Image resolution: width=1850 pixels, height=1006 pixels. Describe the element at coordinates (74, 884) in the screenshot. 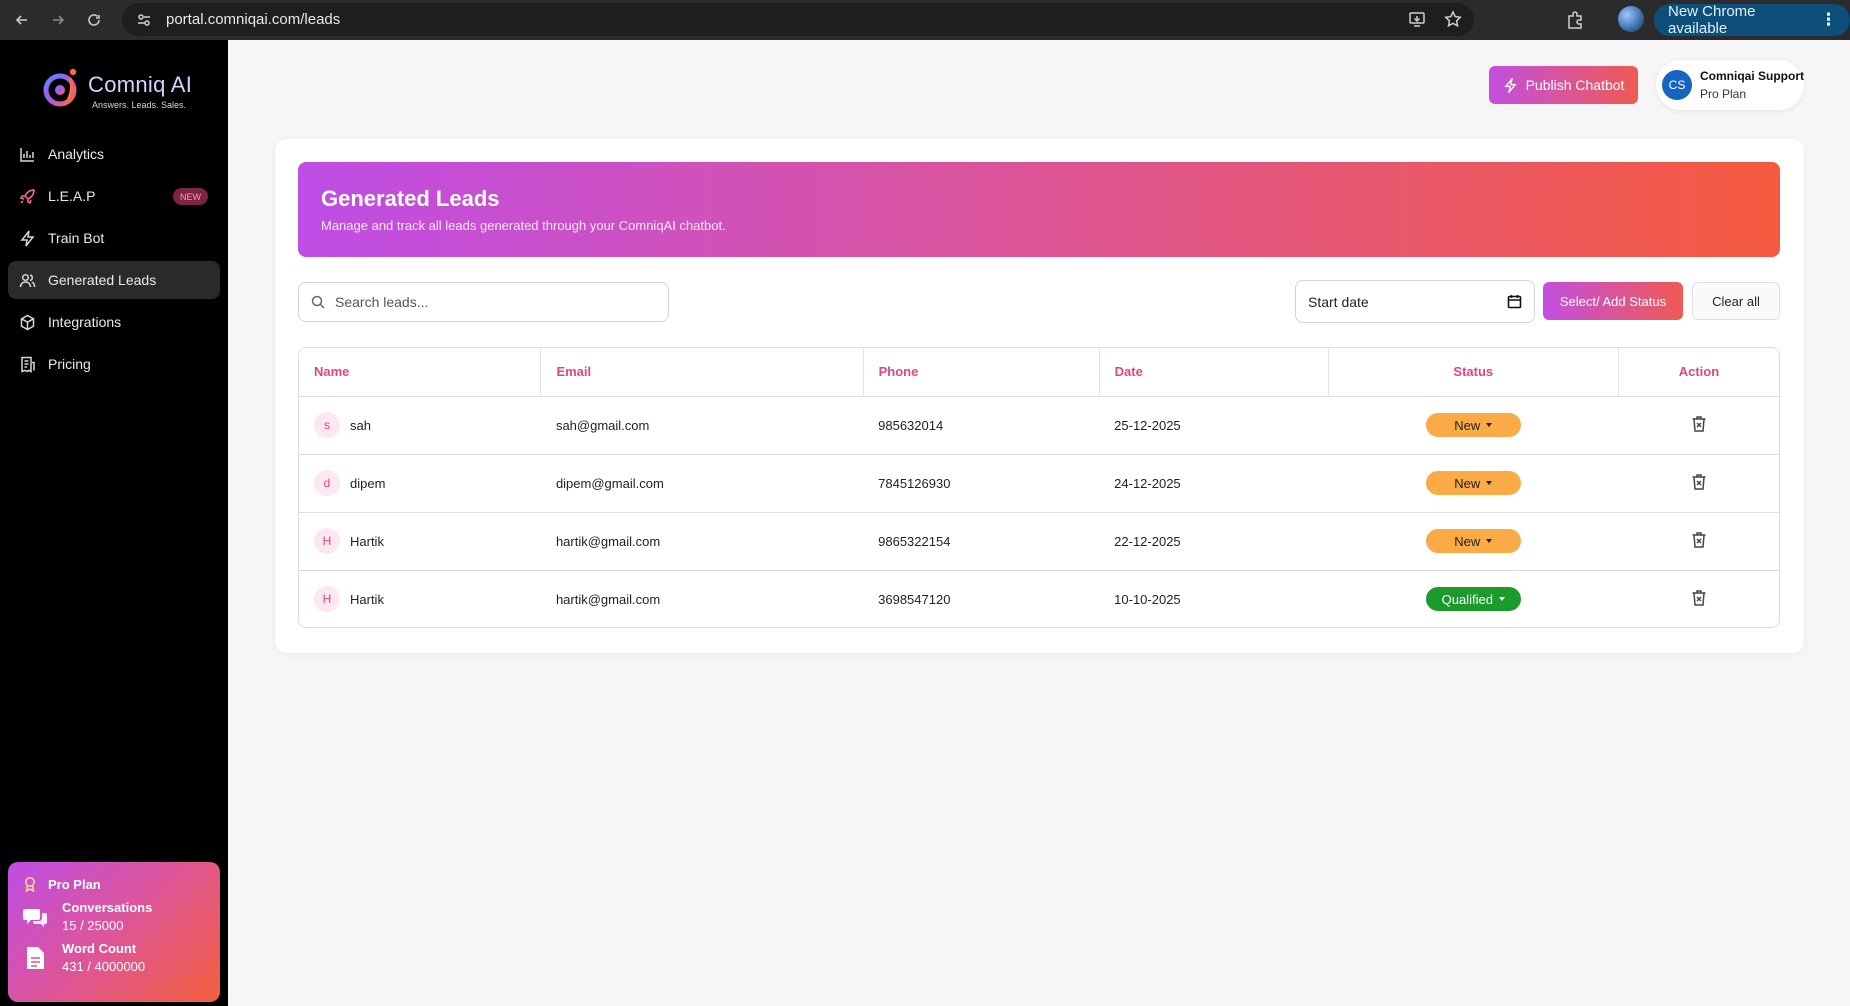

I see `plan-title: Pro Plan` at that location.